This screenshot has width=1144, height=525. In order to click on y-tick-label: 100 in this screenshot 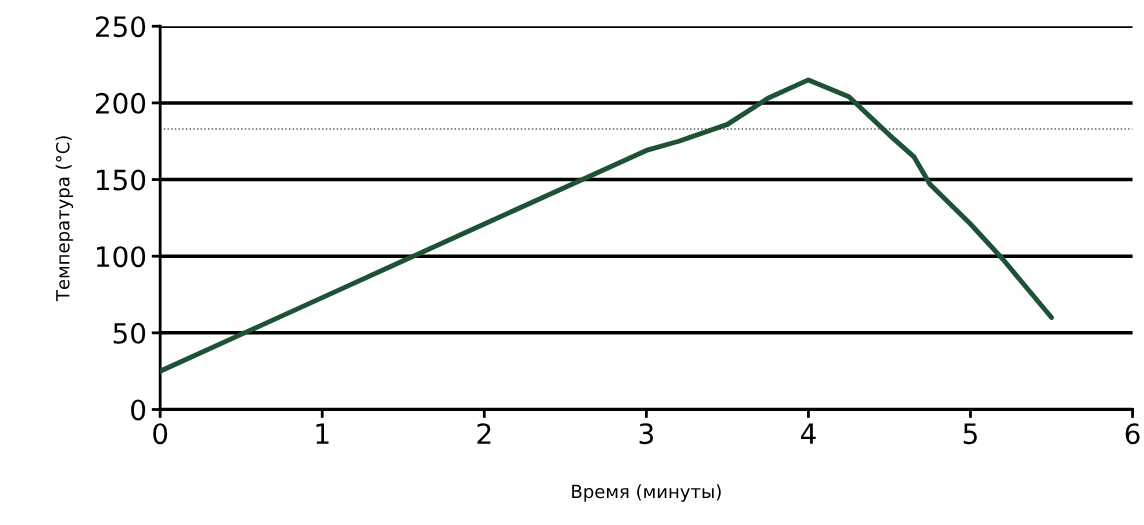, I will do `click(121, 257)`.